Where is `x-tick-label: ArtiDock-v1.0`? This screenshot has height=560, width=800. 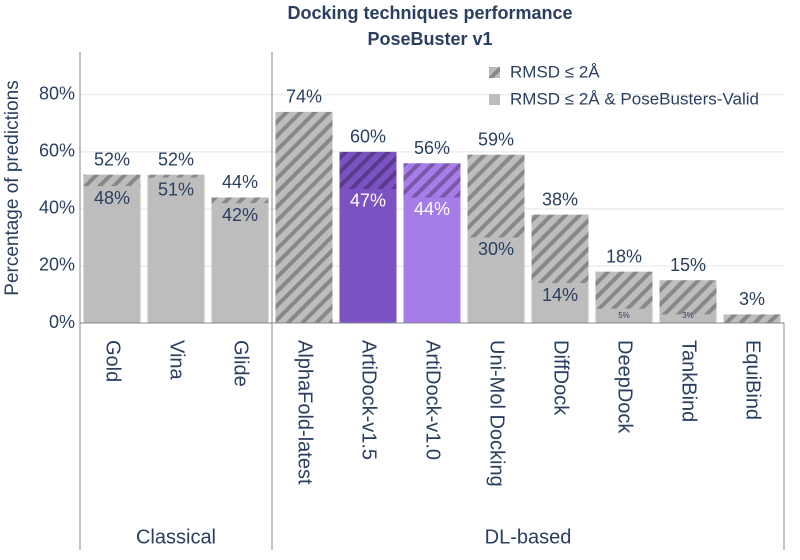
x-tick-label: ArtiDock-v1.0 is located at coordinates (433, 400).